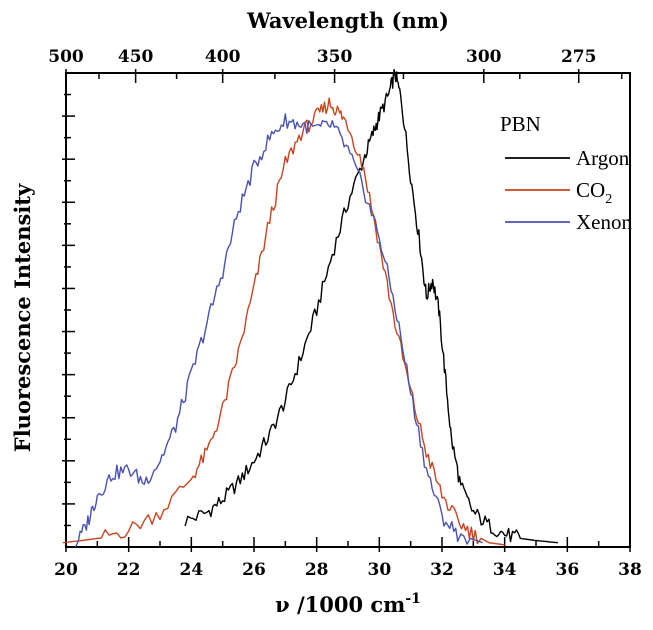  What do you see at coordinates (66, 570) in the screenshot?
I see `x-tick-label: 20` at bounding box center [66, 570].